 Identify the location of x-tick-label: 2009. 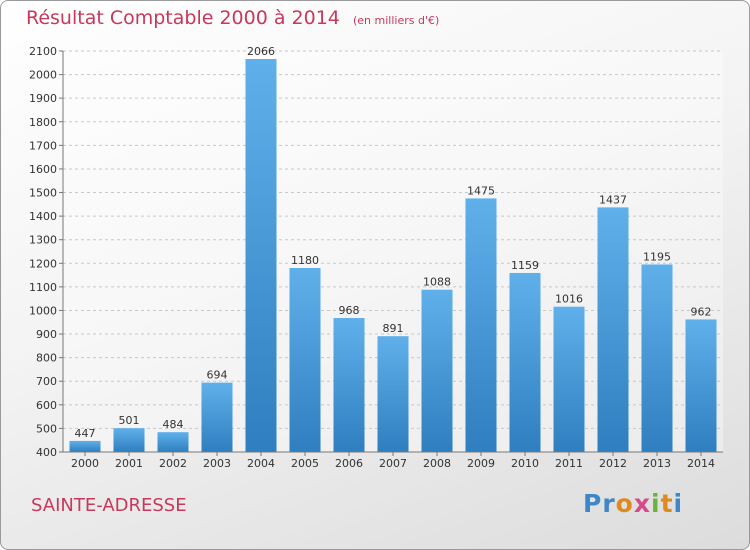
(481, 463).